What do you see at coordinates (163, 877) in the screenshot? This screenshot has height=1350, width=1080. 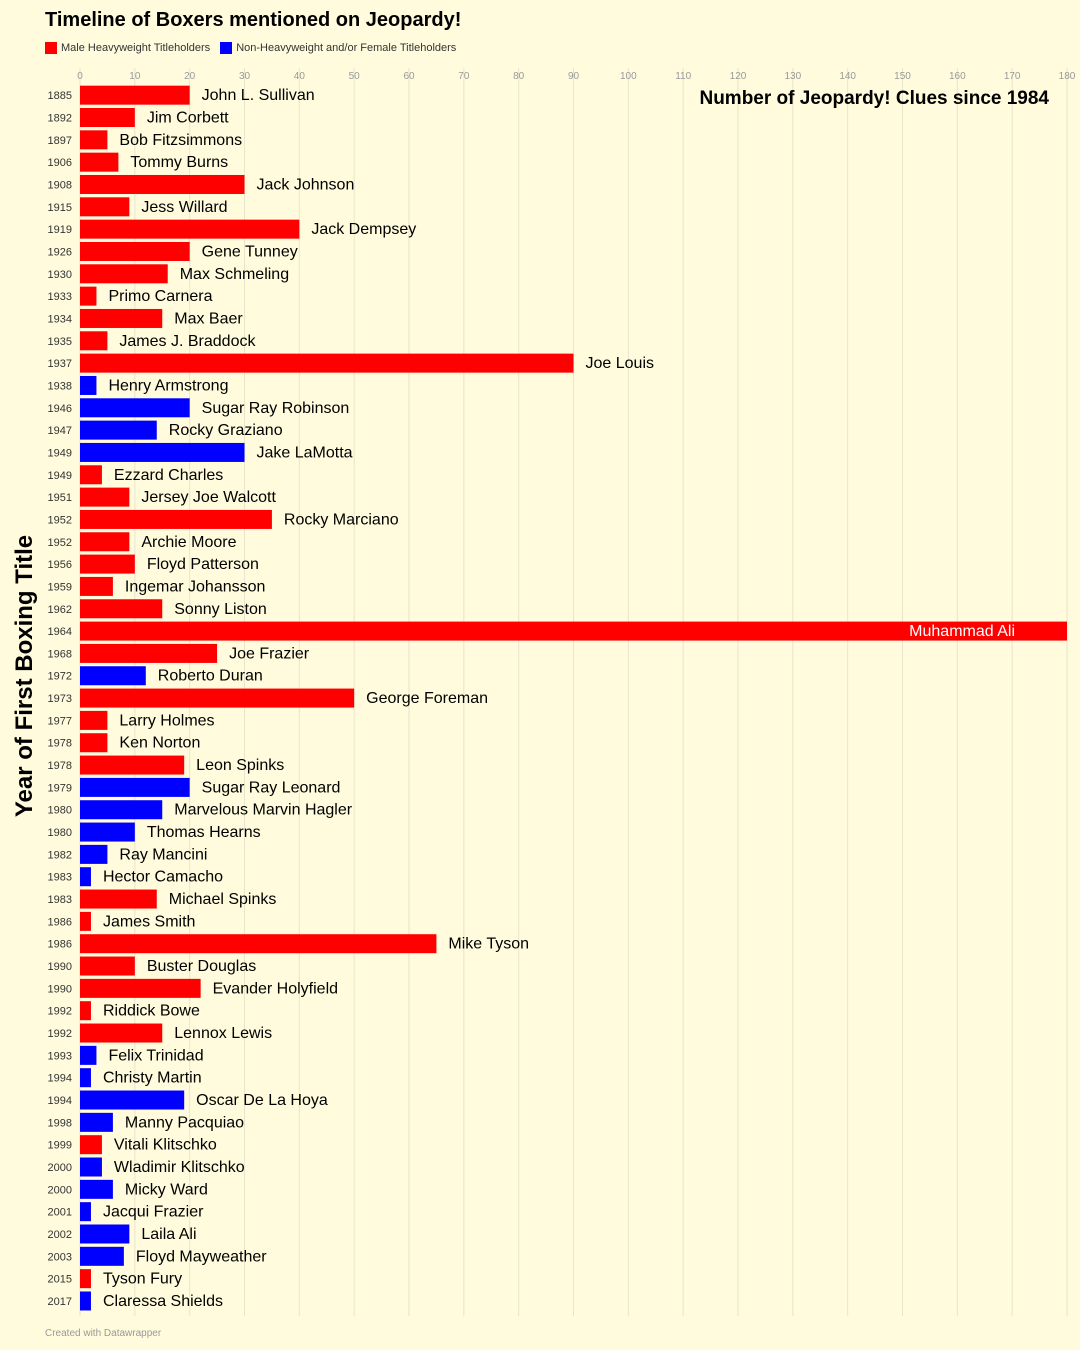 I see `bar-label: Hector Camacho` at bounding box center [163, 877].